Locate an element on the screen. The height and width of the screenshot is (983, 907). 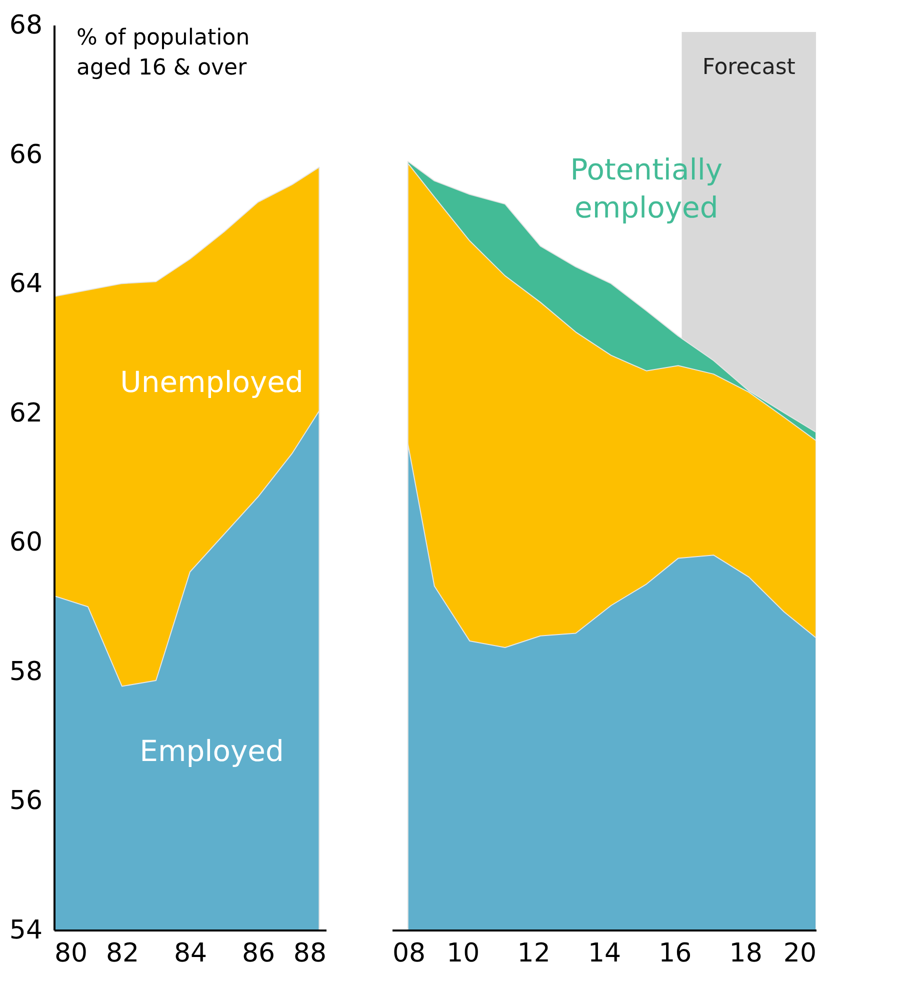
x-tick-label: 80 is located at coordinates (71, 953).